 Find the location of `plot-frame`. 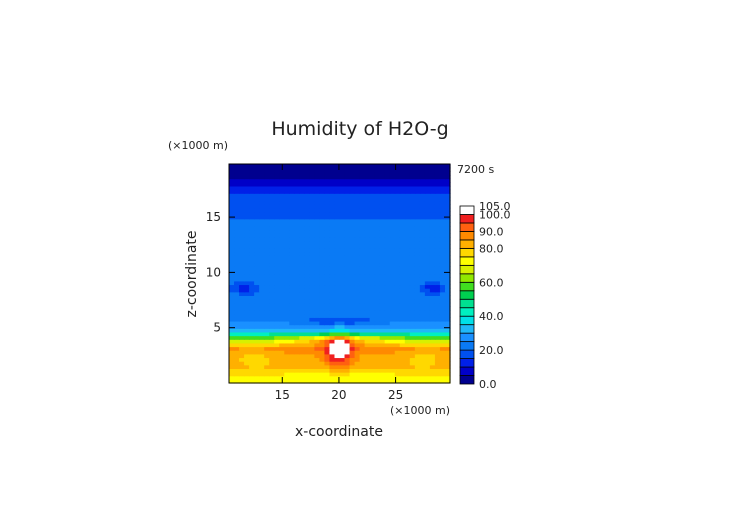

plot-frame is located at coordinates (339, 273).